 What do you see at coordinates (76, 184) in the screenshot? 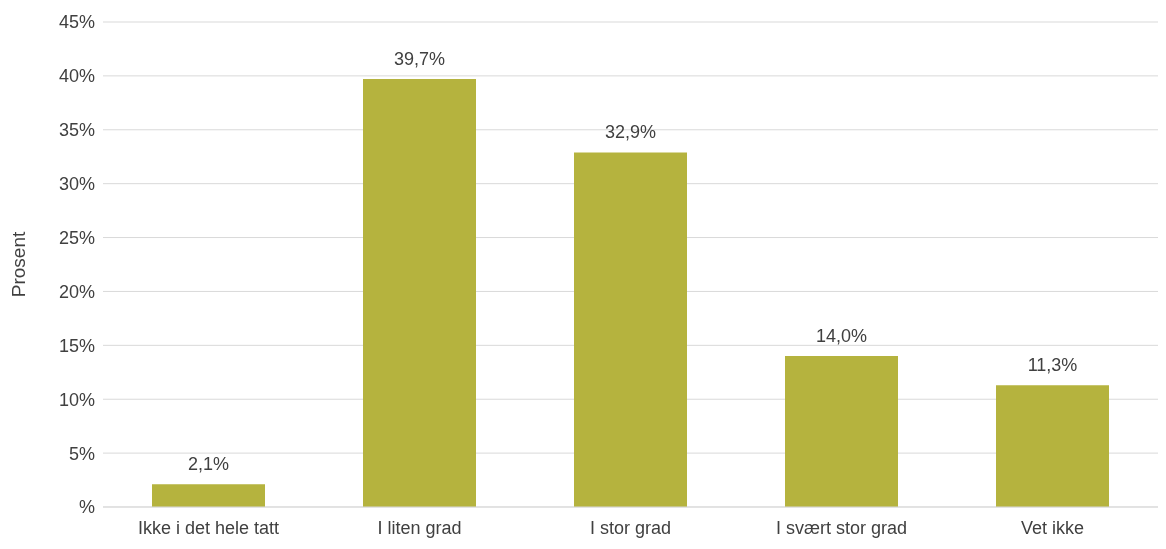
I see `y-tick-label: 30%` at bounding box center [76, 184].